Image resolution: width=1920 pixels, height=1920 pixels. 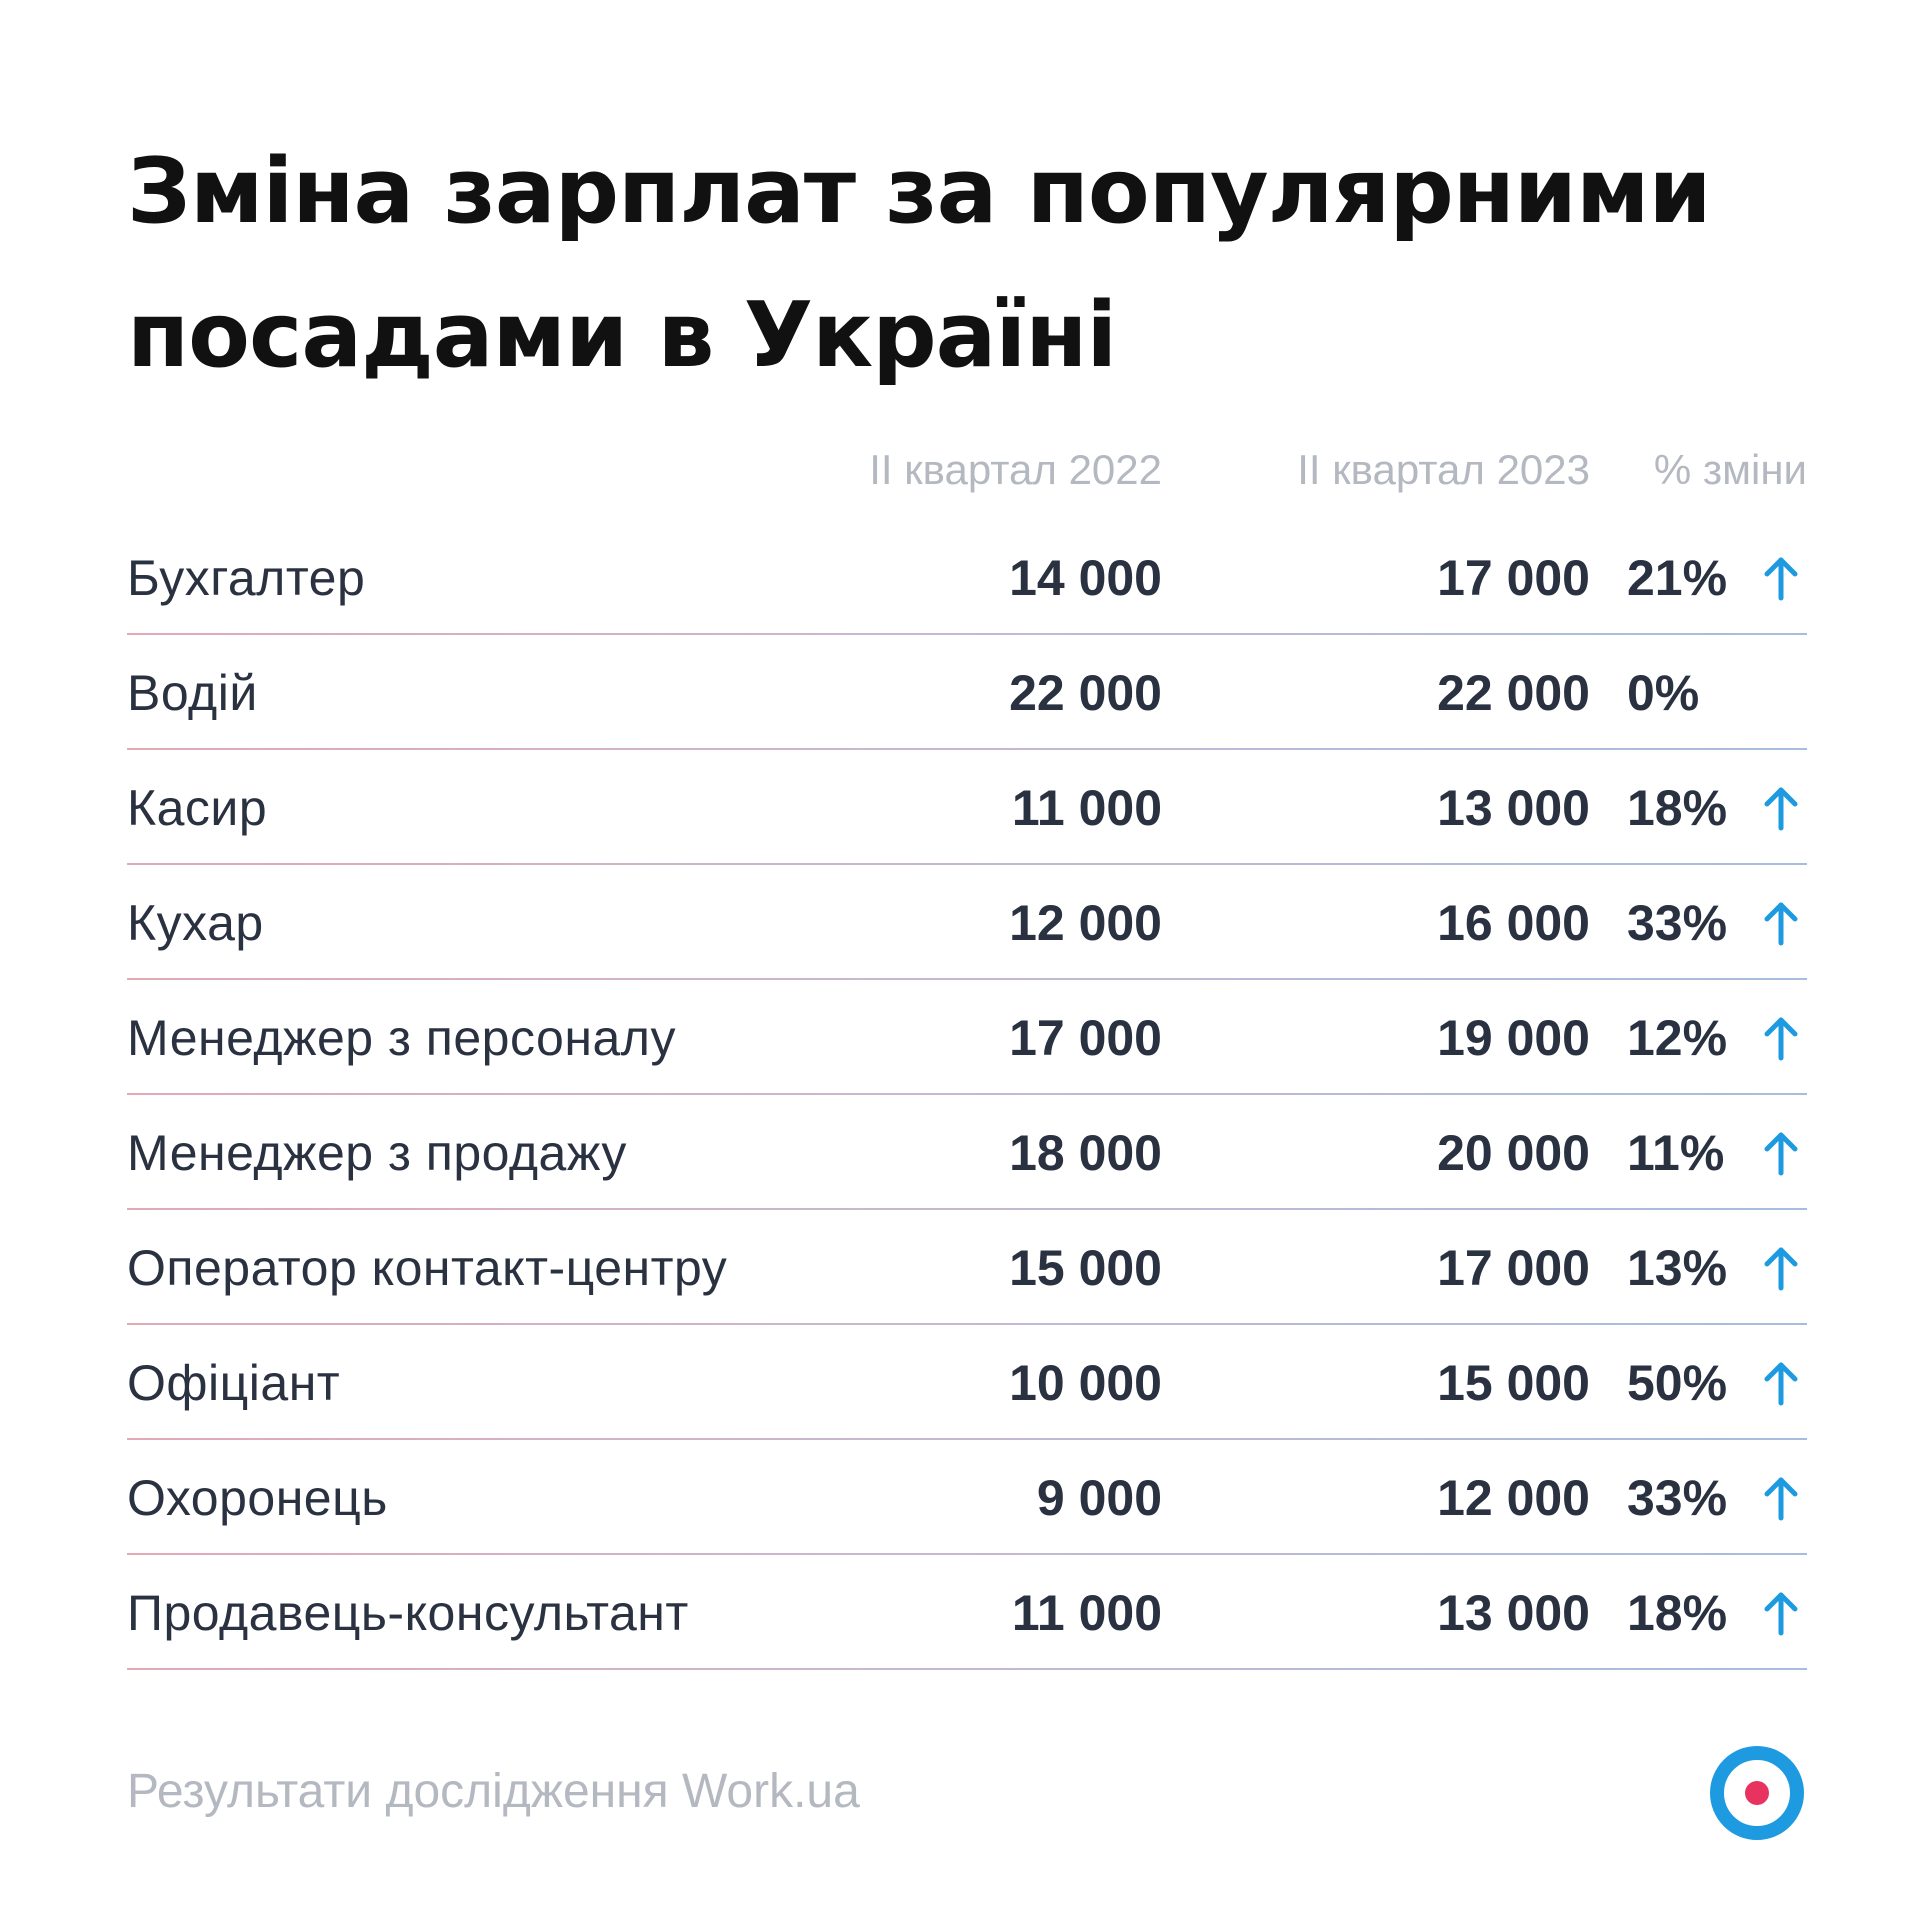 I want to click on title-line-2: посадами в Україні, so click(x=622, y=335).